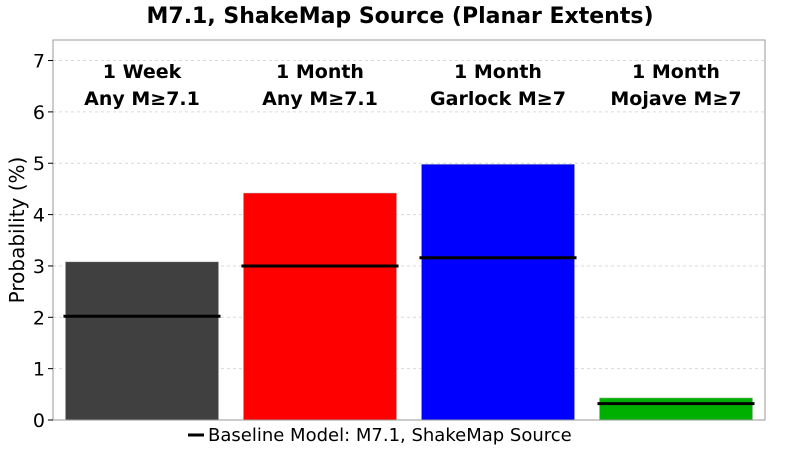 The width and height of the screenshot is (800, 450). I want to click on y-tick-label: 5, so click(39, 164).